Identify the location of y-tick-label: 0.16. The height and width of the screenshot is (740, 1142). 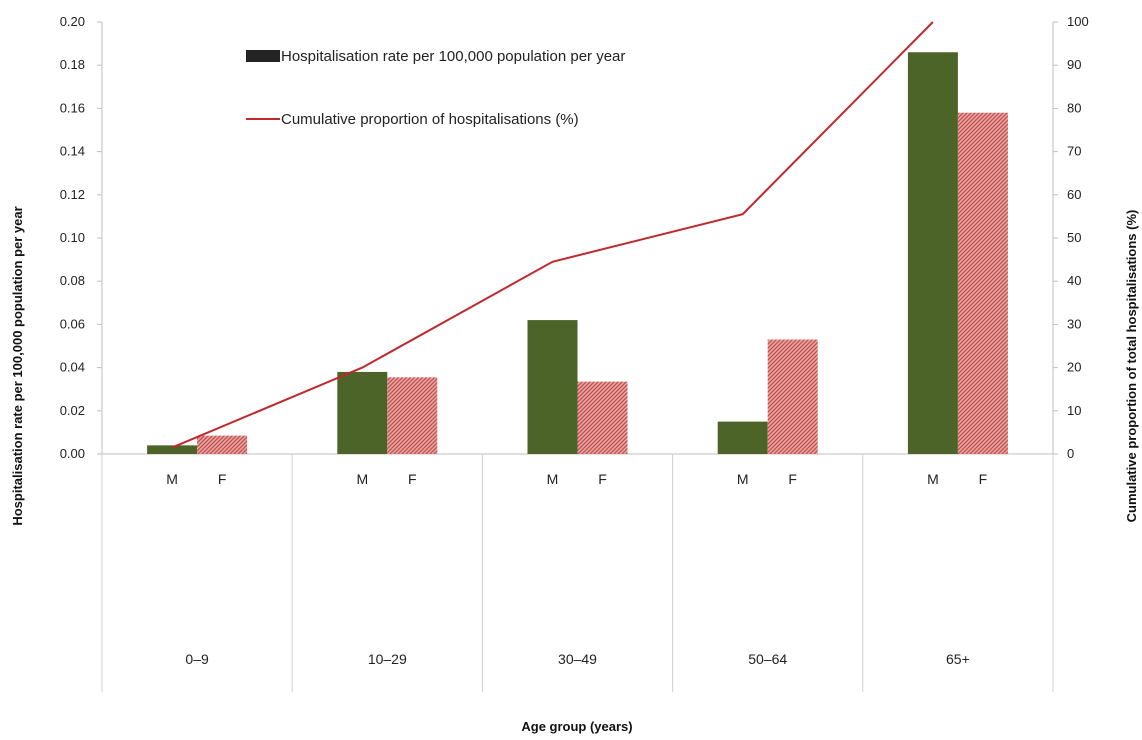
(72, 107).